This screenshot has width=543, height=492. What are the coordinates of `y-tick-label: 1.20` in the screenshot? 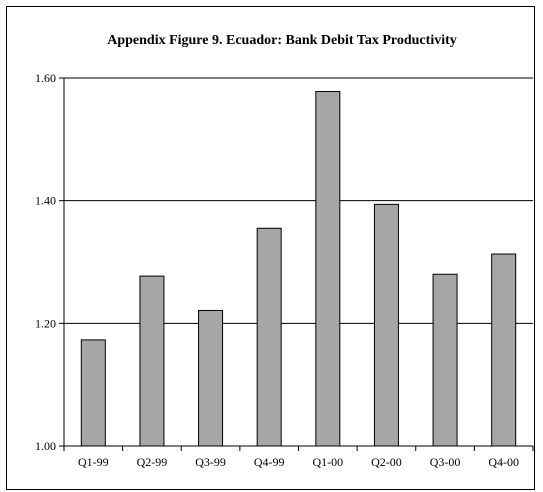 It's located at (45, 323).